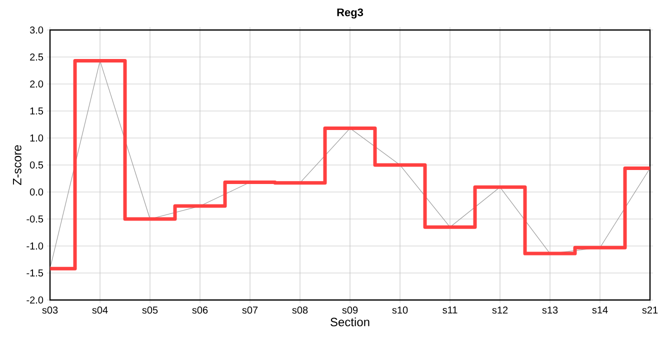 This screenshot has width=660, height=360. What do you see at coordinates (650, 310) in the screenshot?
I see `x-tick-label: s21` at bounding box center [650, 310].